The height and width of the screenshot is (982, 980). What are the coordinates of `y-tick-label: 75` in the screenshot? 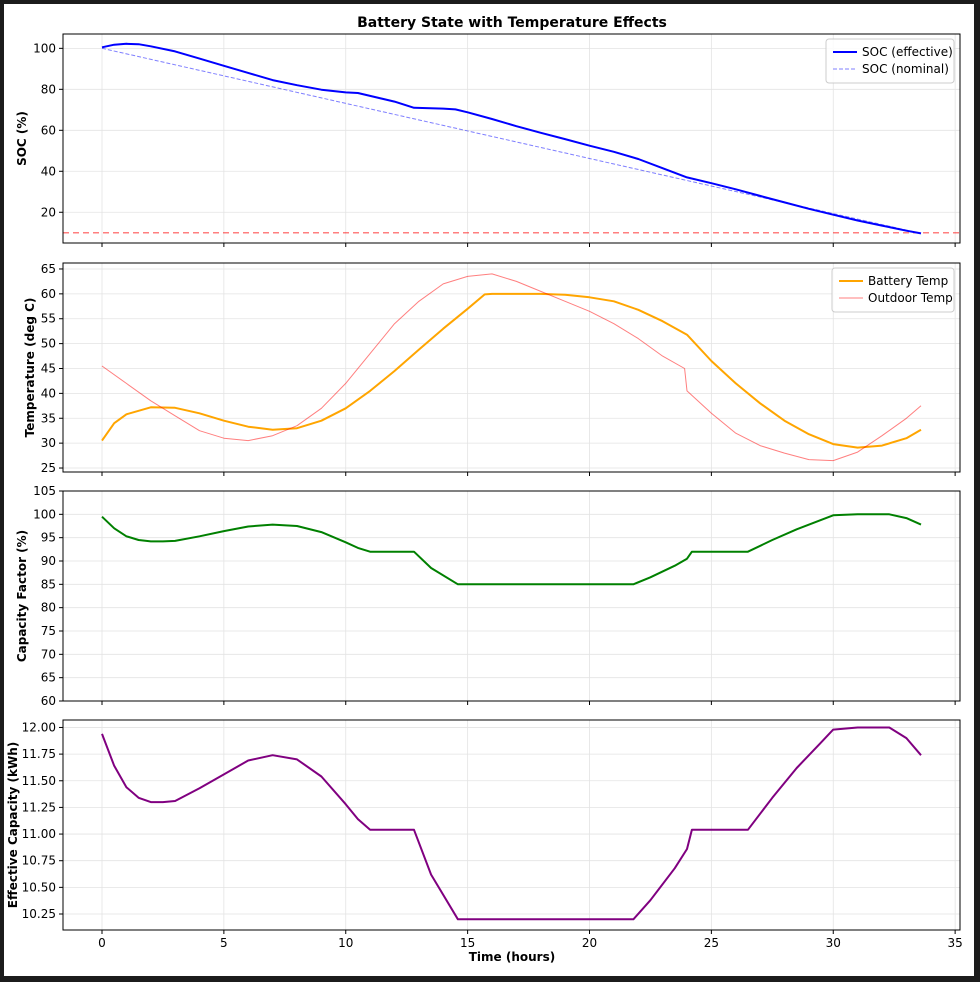 It's located at (48, 631).